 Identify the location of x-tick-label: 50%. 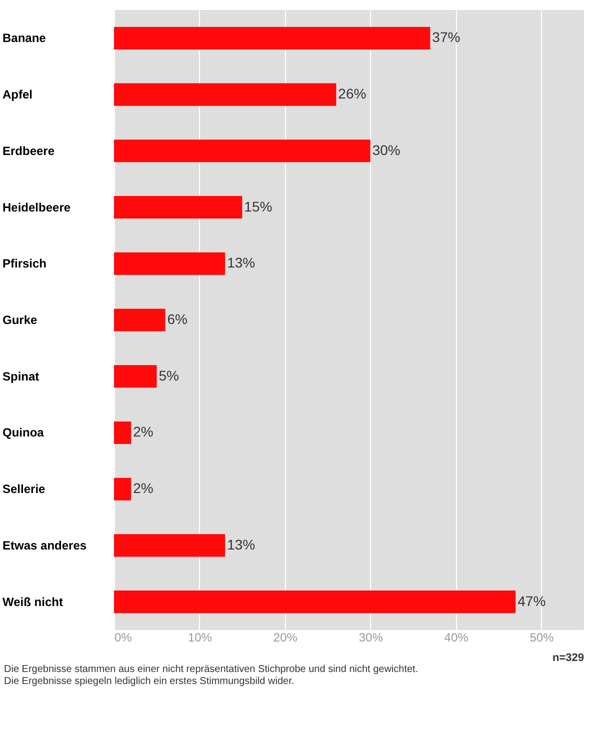
(542, 637).